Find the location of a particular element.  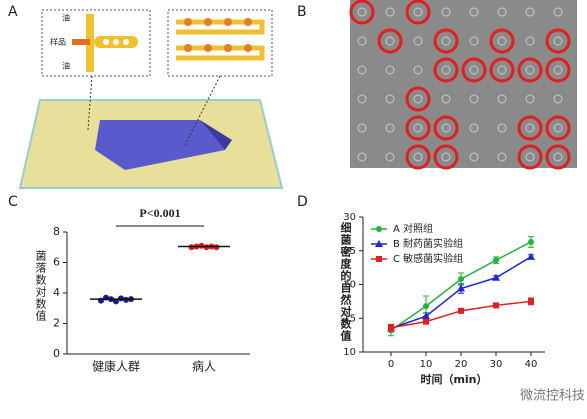

x-tick-label: 健康人群 is located at coordinates (116, 366).